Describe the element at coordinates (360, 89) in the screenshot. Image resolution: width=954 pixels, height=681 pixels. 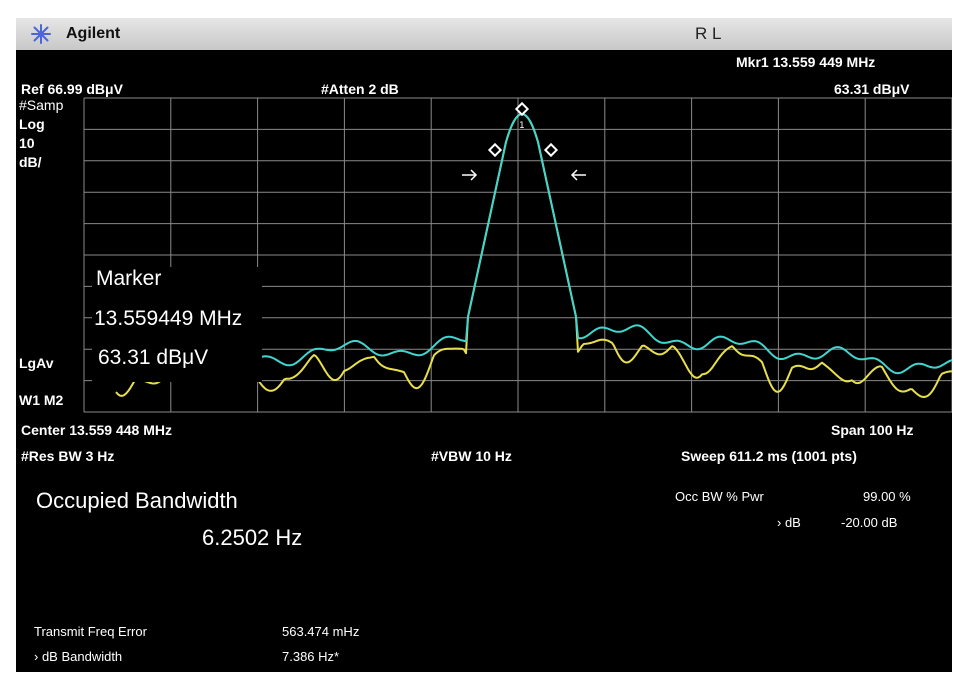
I see `attenuation: #Atten 2 dB` at that location.